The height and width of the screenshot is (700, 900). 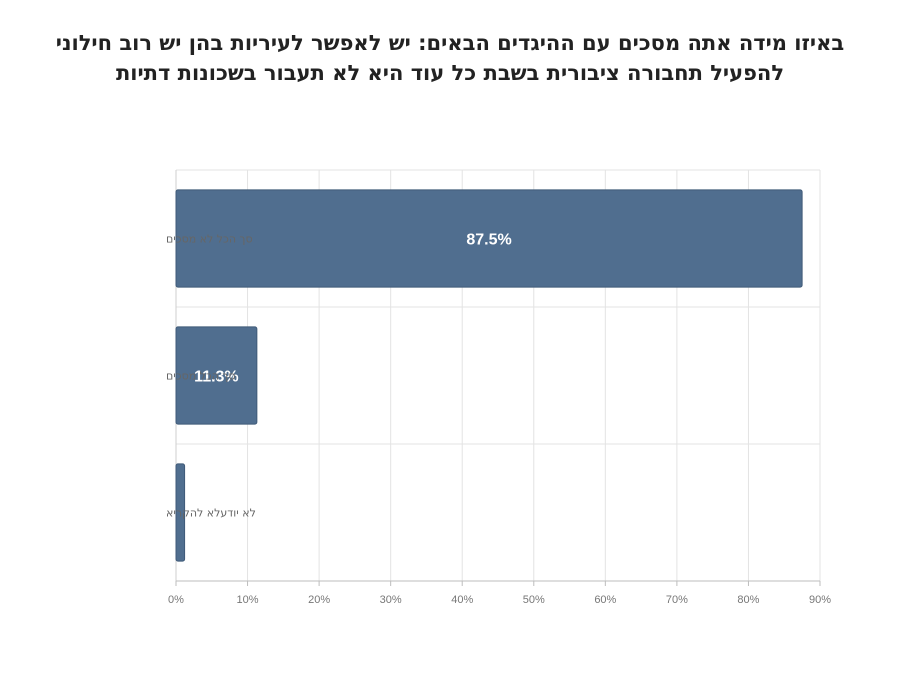 I want to click on x-tick-label: 80%, so click(x=748, y=600).